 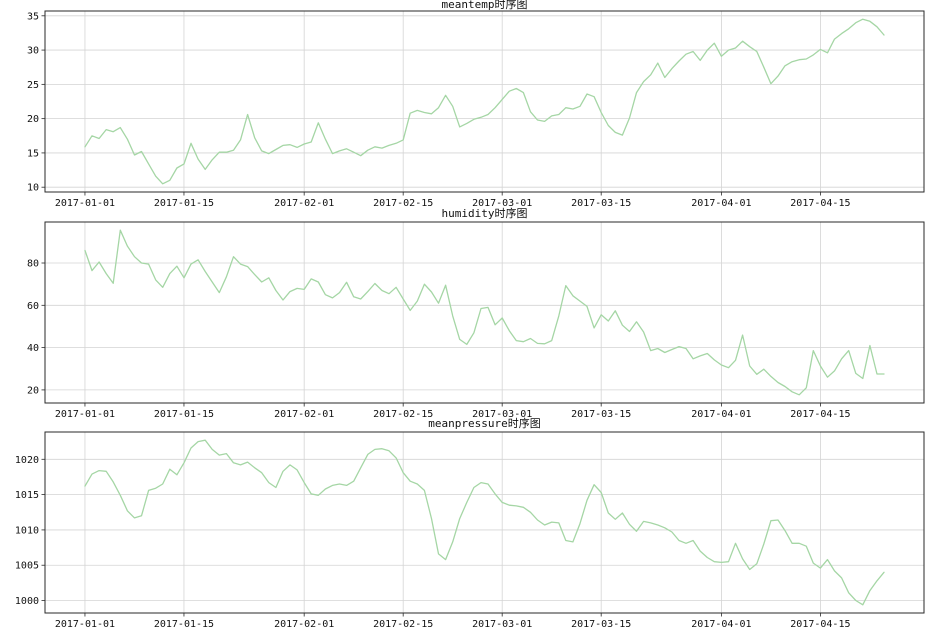 What do you see at coordinates (27, 566) in the screenshot?
I see `y-tick-label: 1005` at bounding box center [27, 566].